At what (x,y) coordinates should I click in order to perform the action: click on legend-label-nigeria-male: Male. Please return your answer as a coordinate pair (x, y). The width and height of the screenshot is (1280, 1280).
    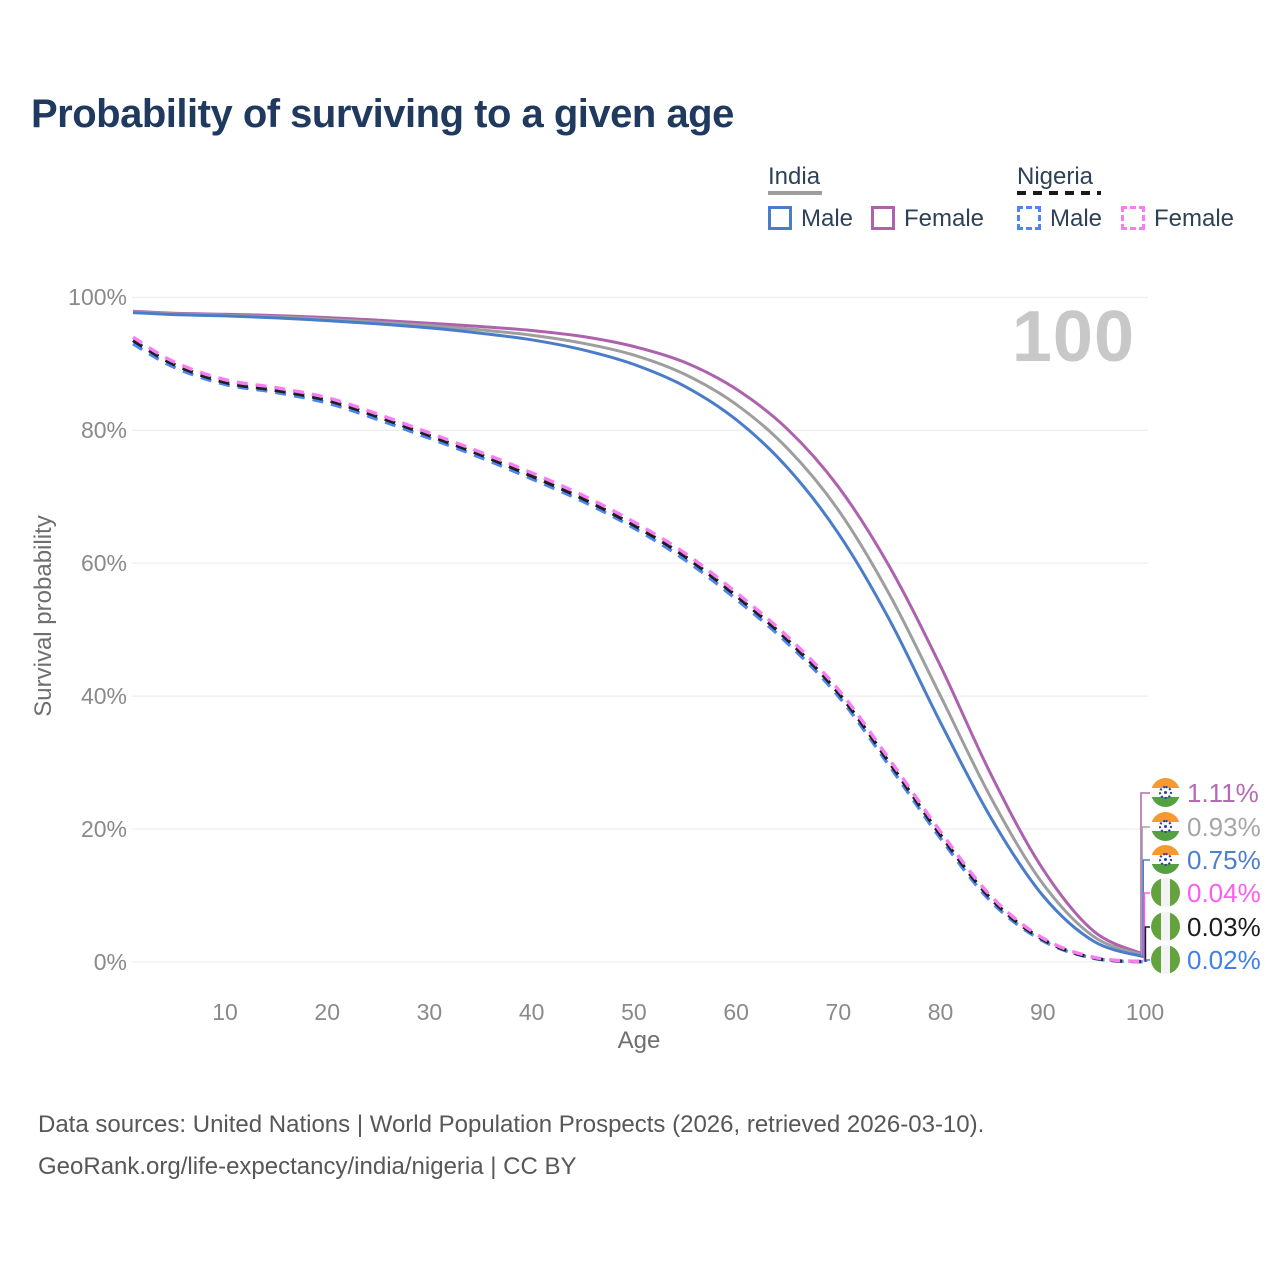
    Looking at the image, I should click on (1076, 218).